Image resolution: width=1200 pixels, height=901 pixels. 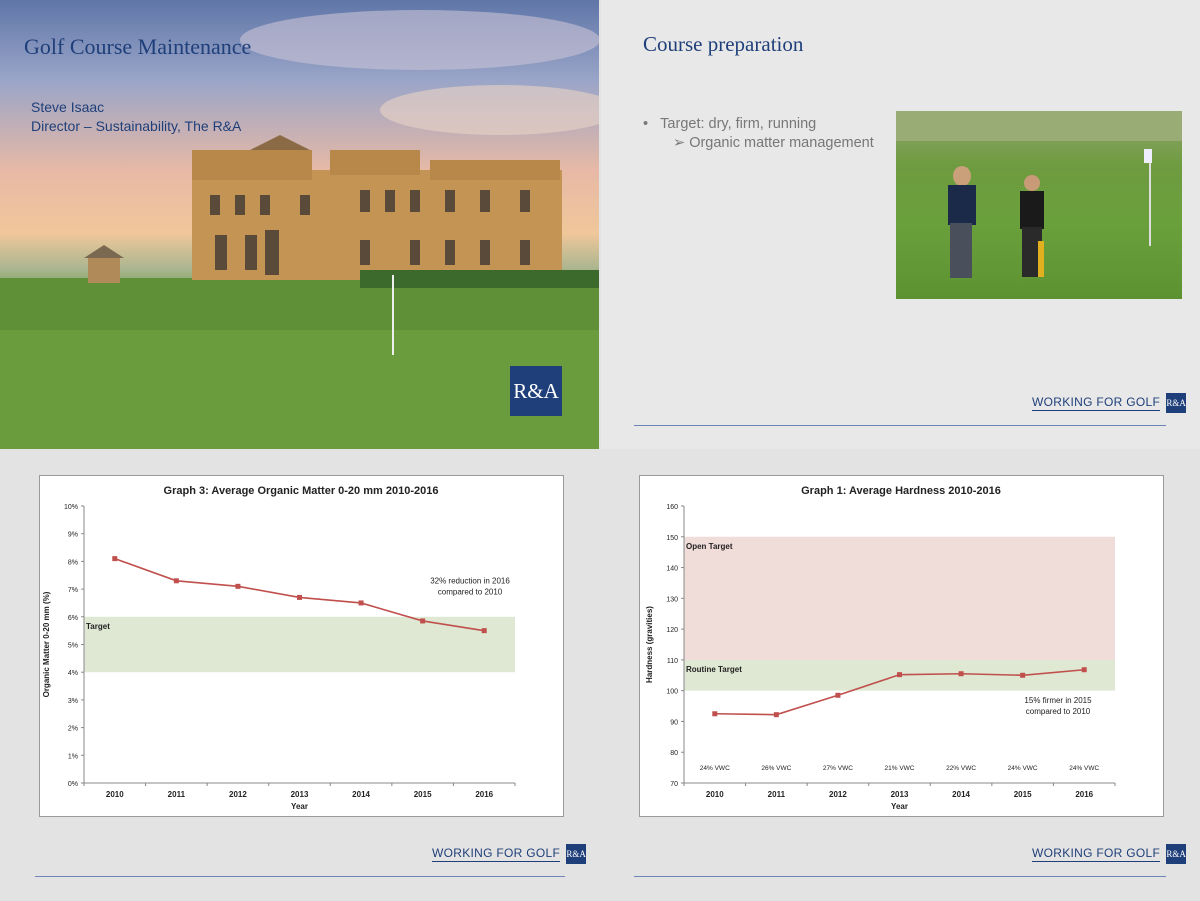 I want to click on green-inspection-photo, so click(x=1039, y=205).